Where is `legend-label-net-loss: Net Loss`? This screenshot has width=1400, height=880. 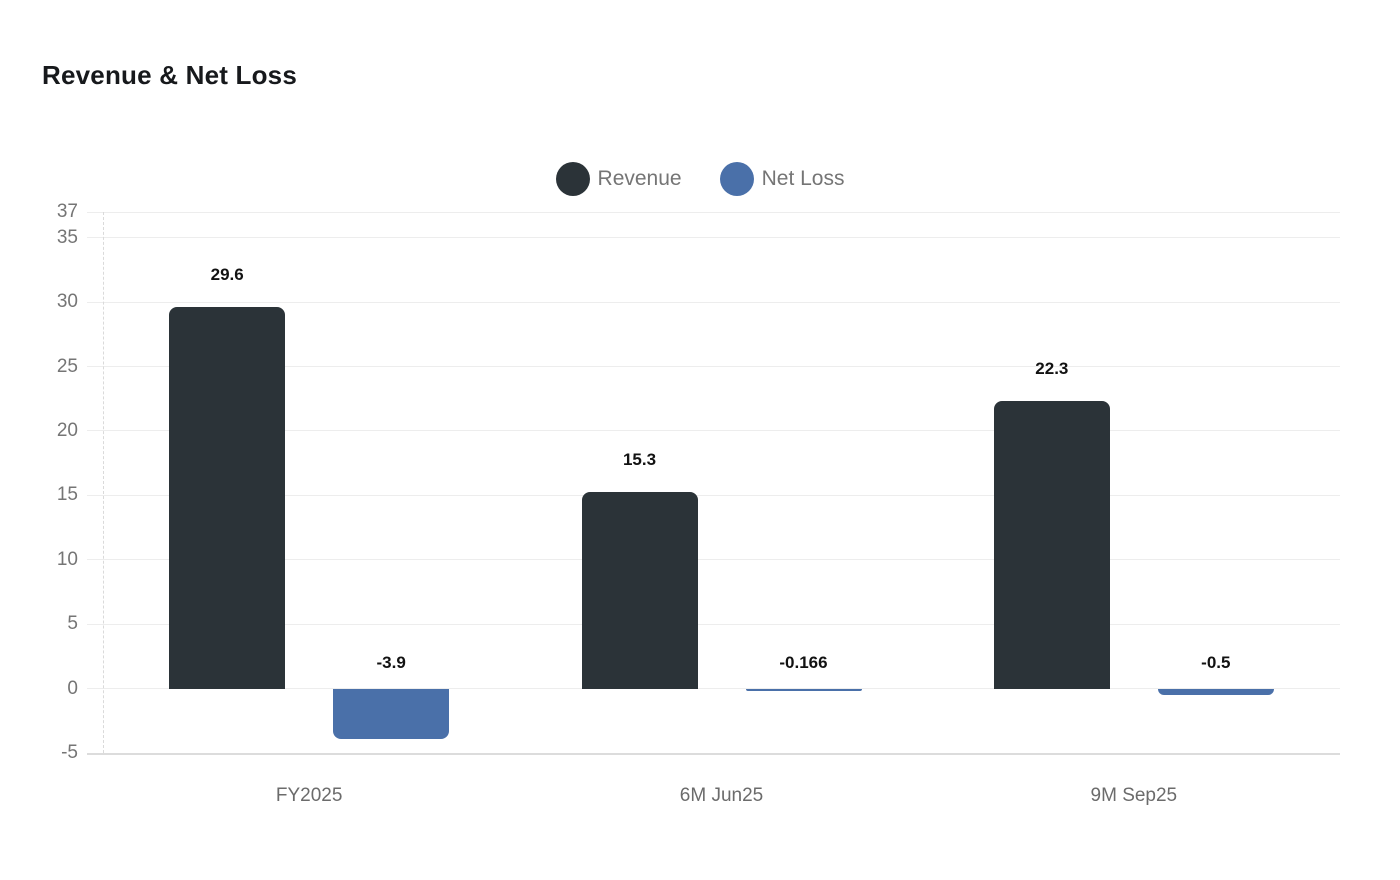
legend-label-net-loss: Net Loss is located at coordinates (803, 178).